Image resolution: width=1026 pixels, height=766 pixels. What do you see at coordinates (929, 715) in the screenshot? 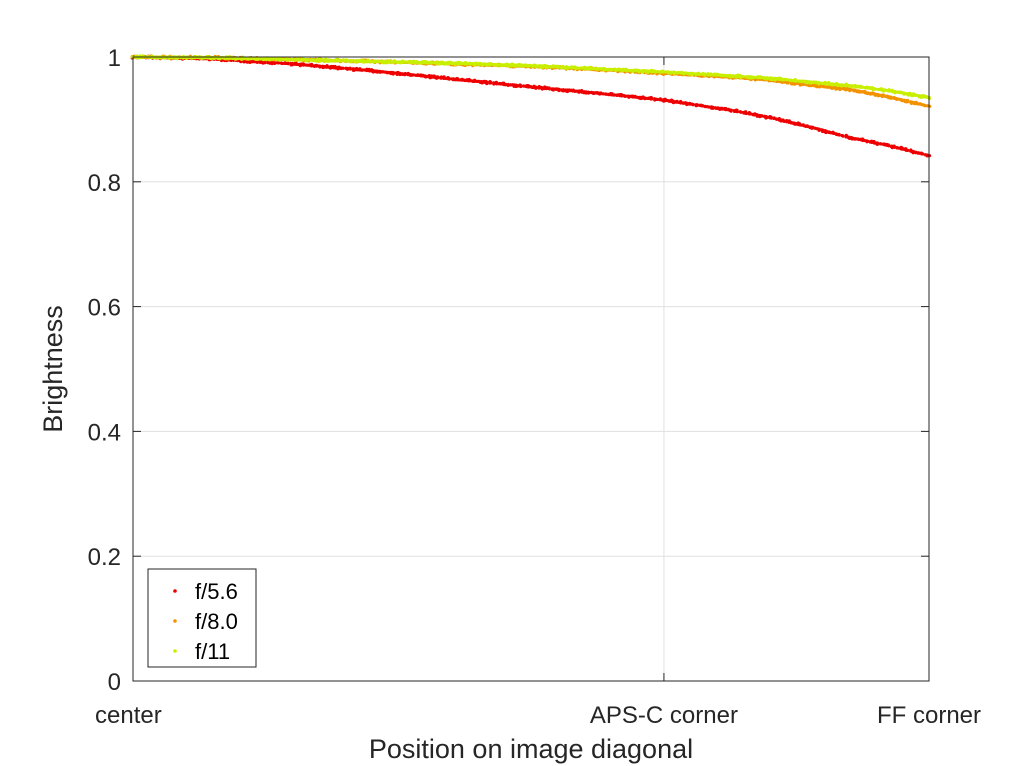
I see `x-tick-label: FF corner` at bounding box center [929, 715].